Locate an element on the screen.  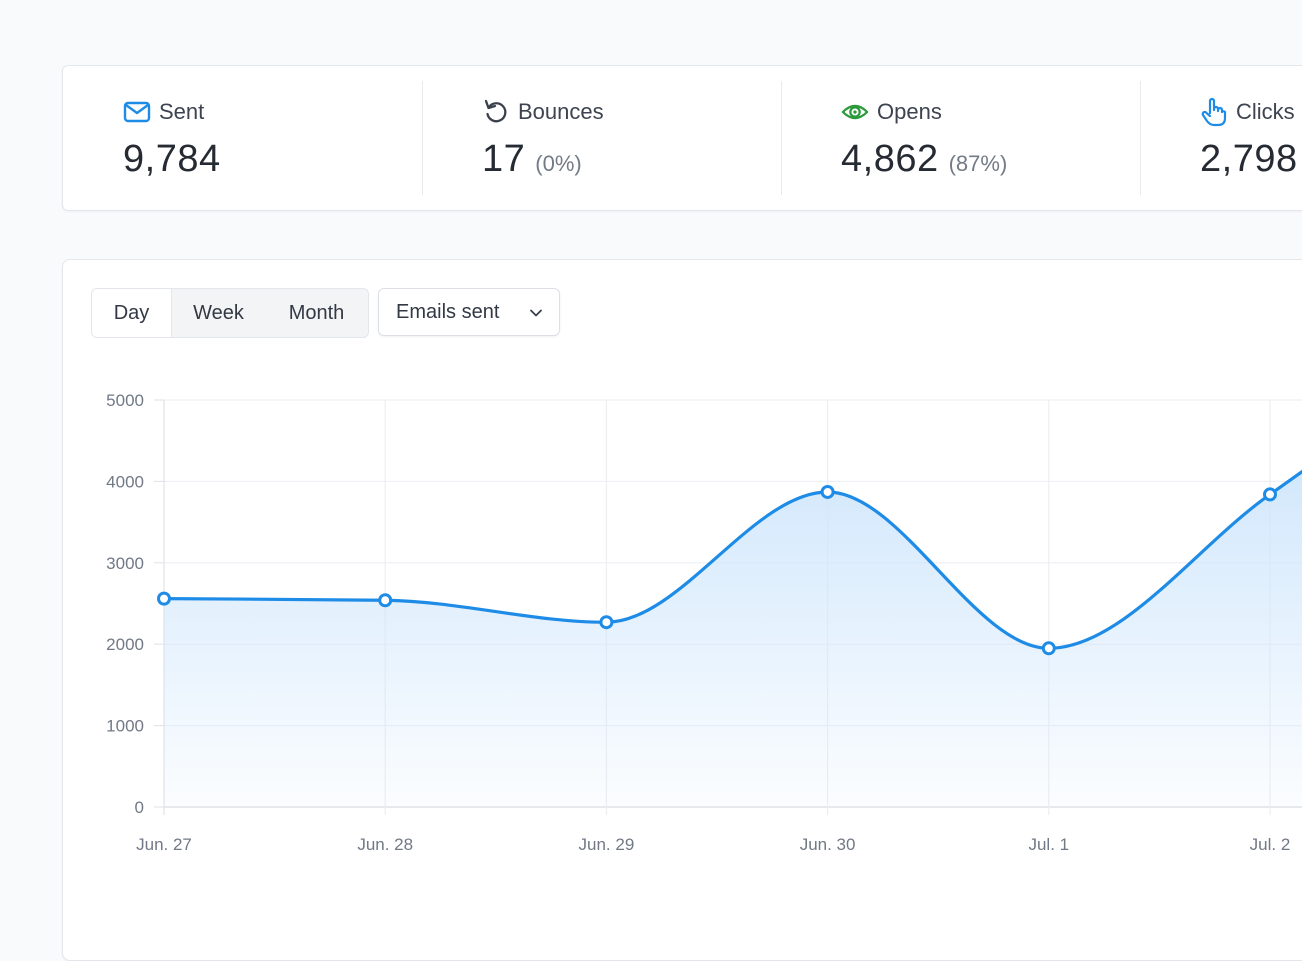
tab-month: Month is located at coordinates (316, 312).